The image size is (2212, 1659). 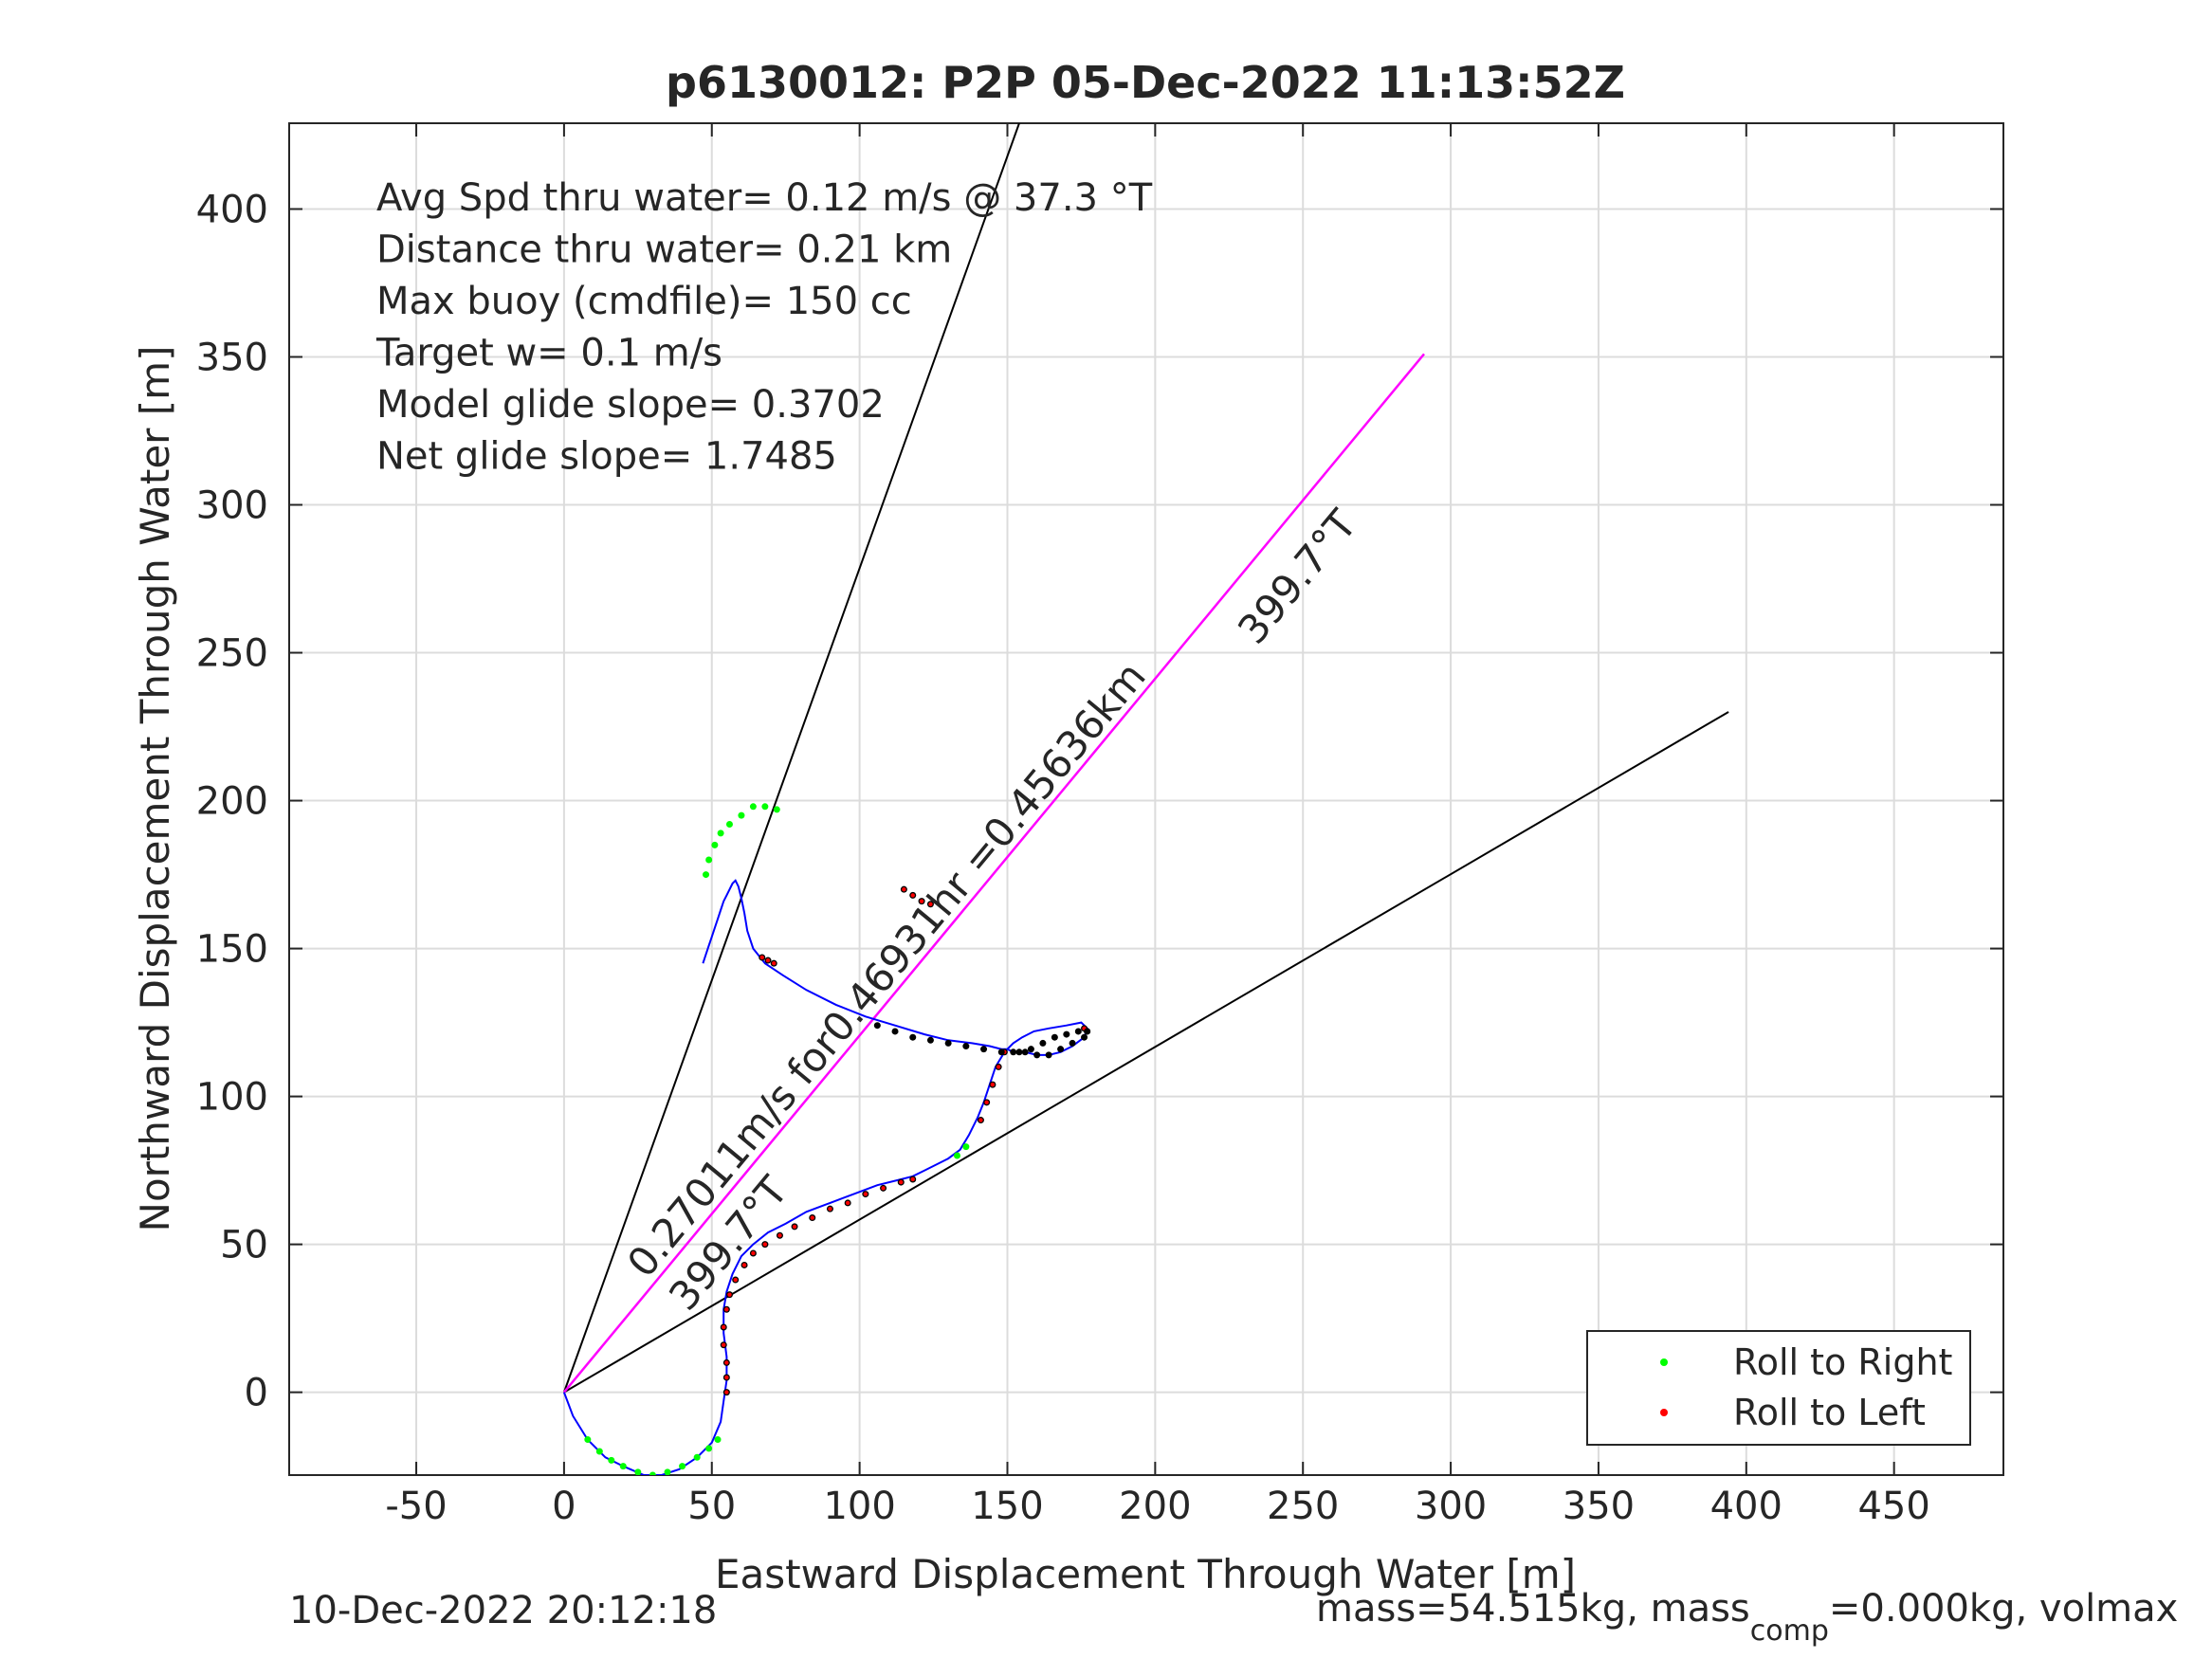 I want to click on x-tick-label: 200, so click(x=1155, y=1506).